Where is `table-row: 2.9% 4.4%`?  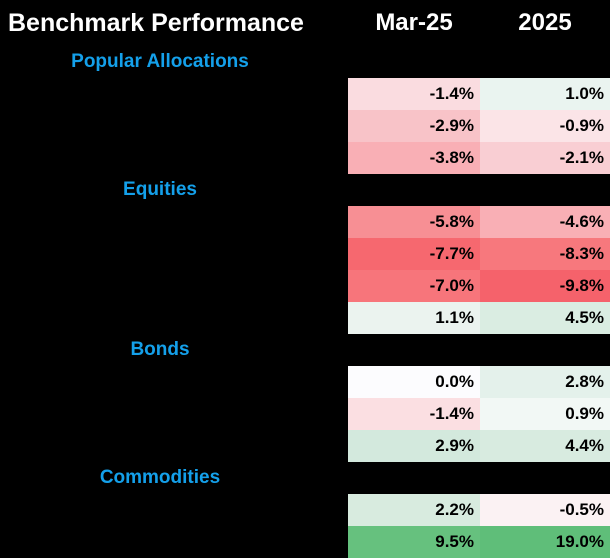 table-row: 2.9% 4.4% is located at coordinates (305, 446).